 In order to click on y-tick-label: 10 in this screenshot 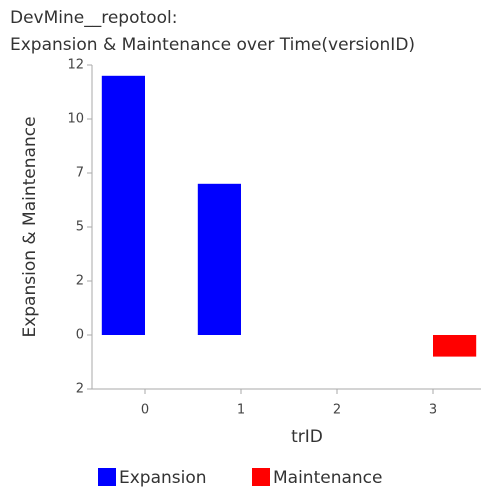, I will do `click(75, 119)`.